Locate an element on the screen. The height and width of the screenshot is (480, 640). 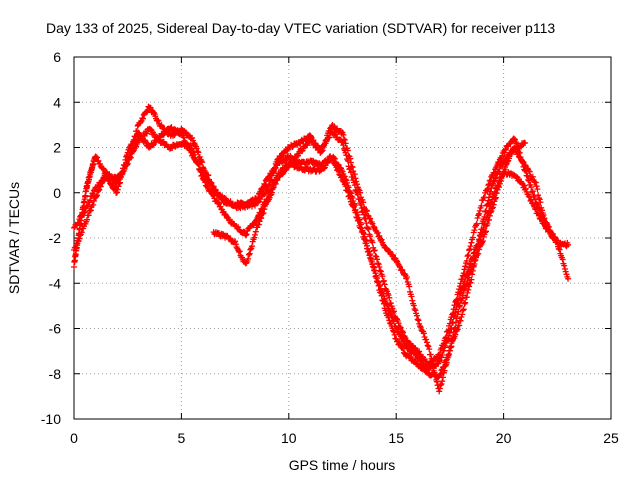
x-tick-label: 5 is located at coordinates (182, 438).